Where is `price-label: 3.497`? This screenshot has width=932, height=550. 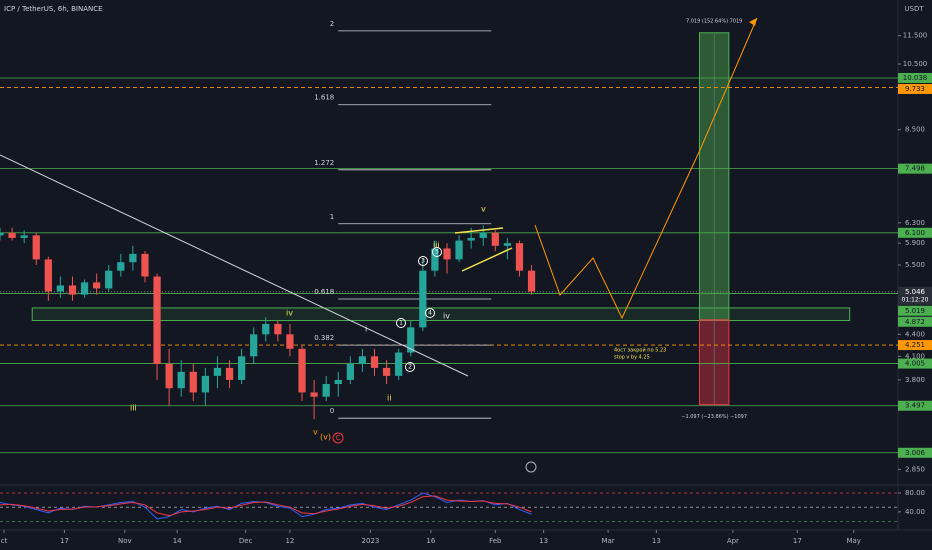 price-label: 3.497 is located at coordinates (915, 406).